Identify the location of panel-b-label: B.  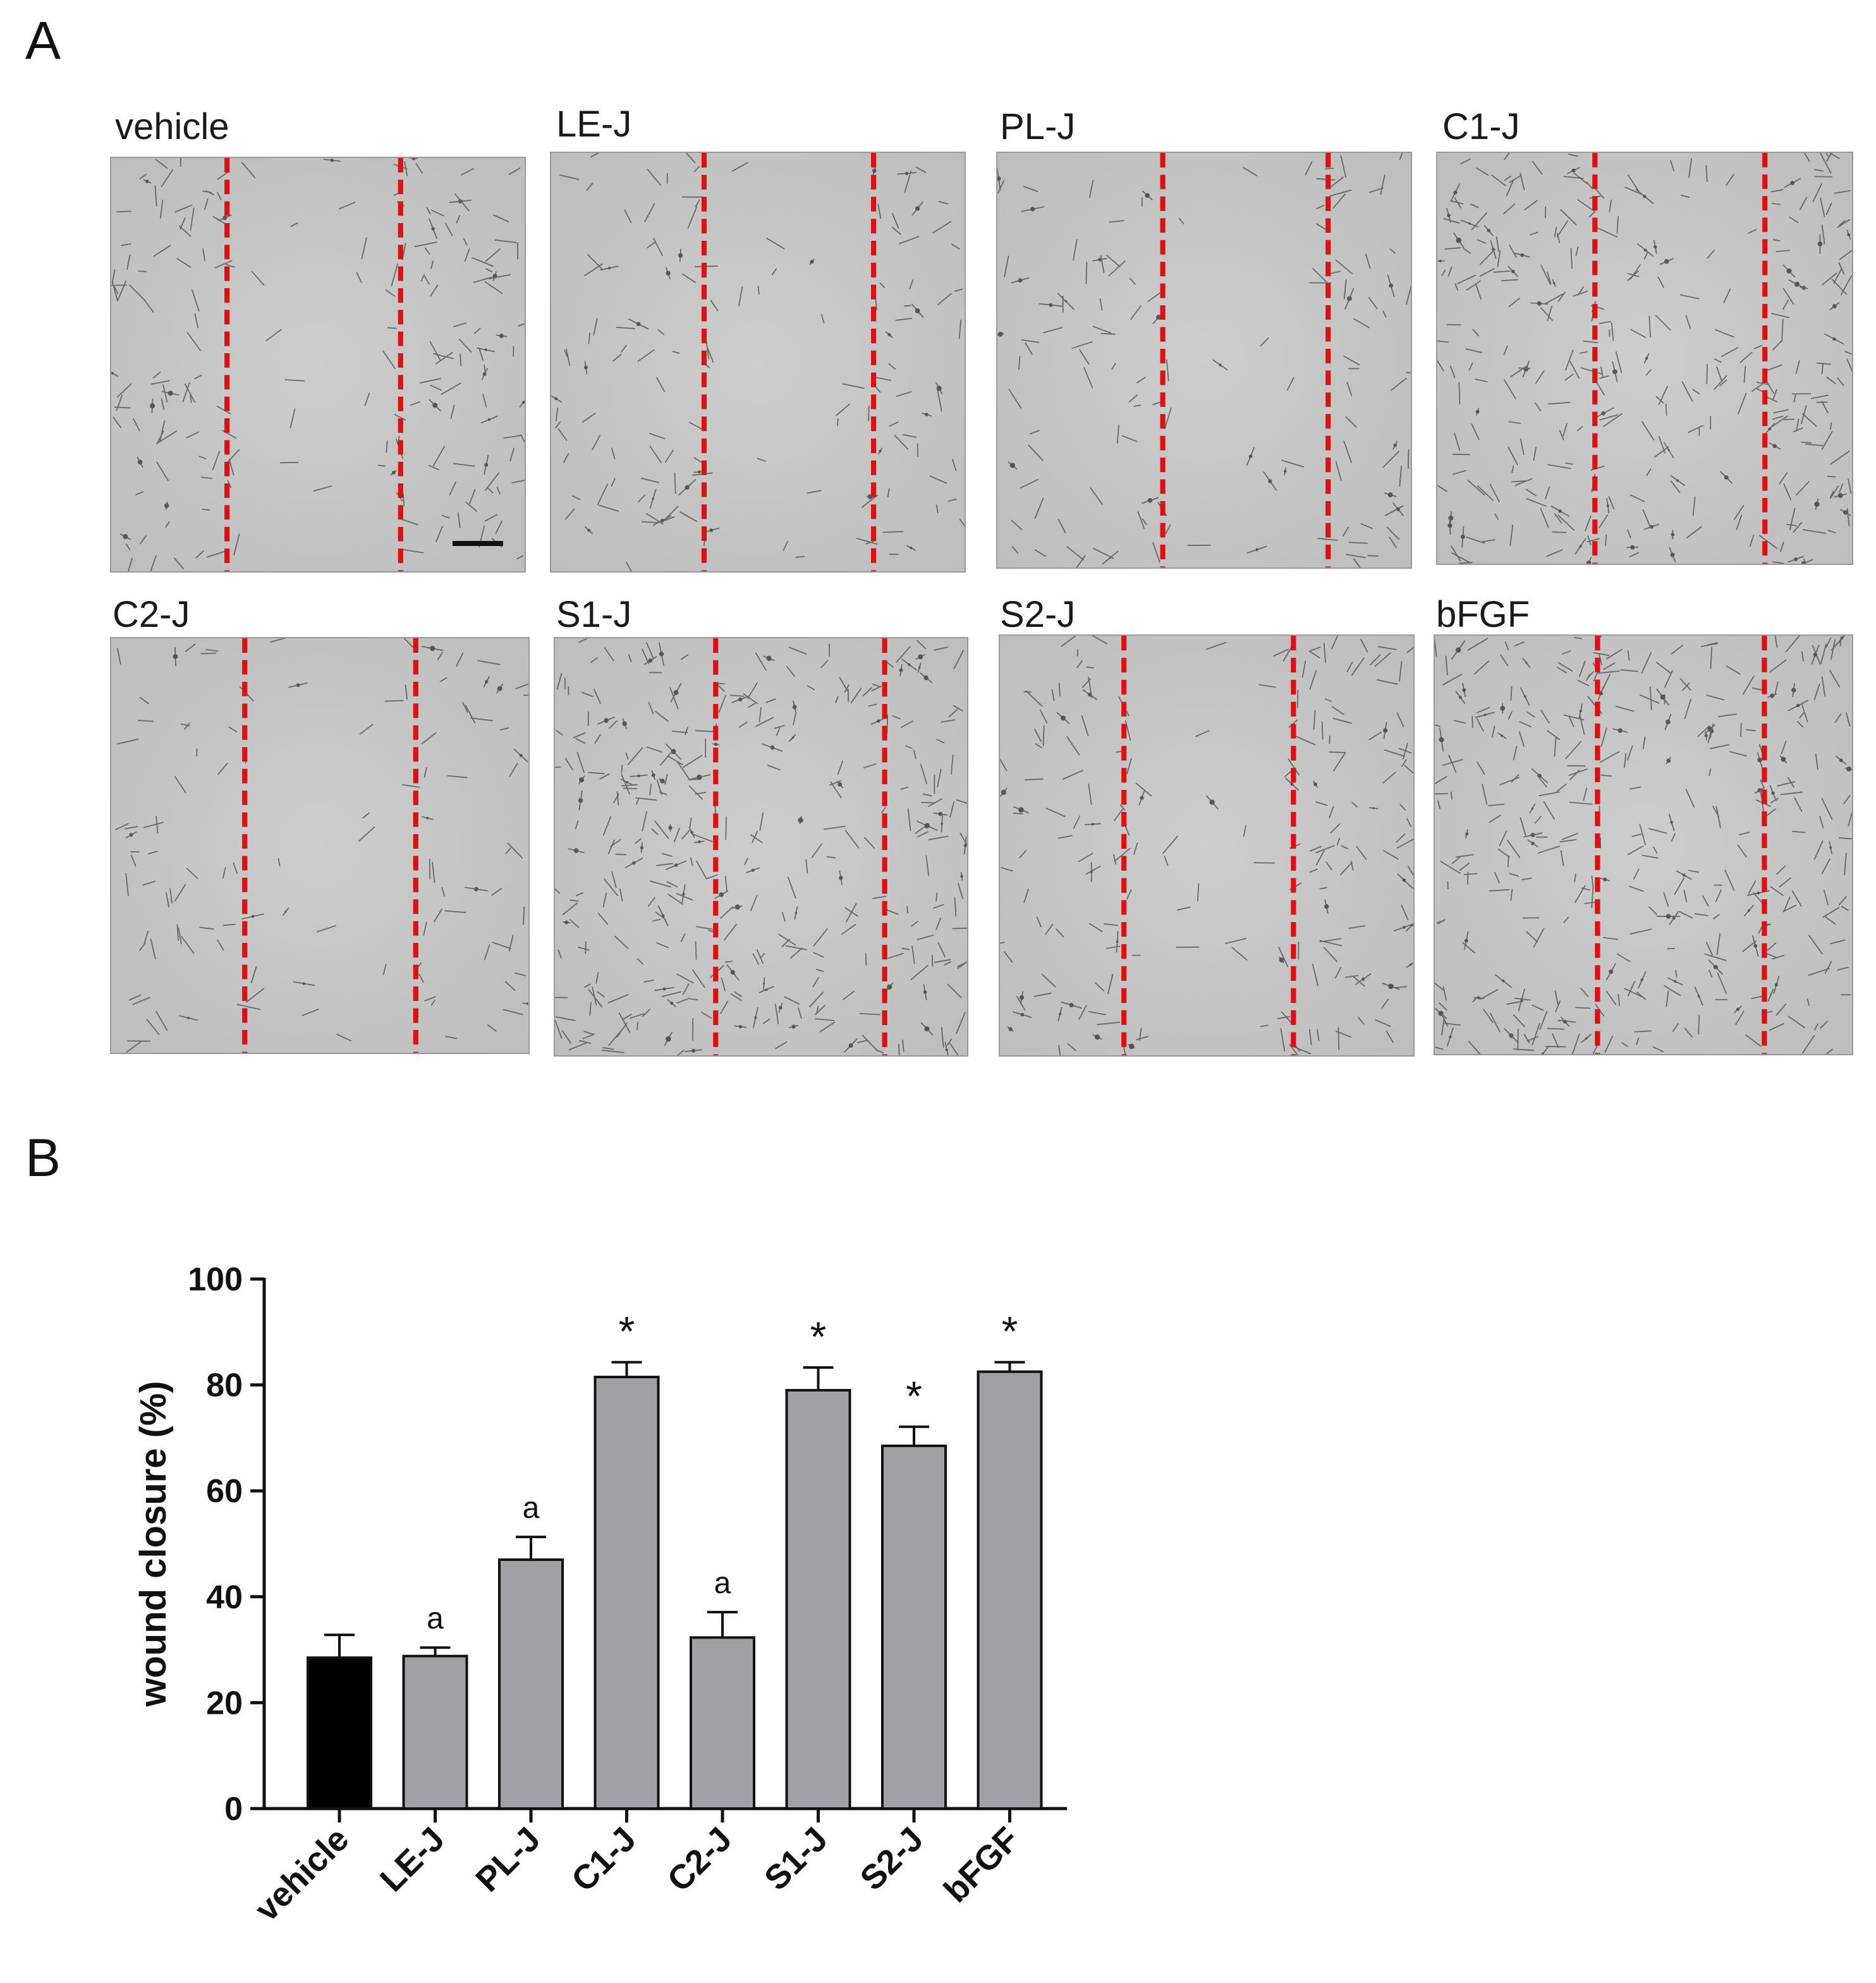
(43, 1157).